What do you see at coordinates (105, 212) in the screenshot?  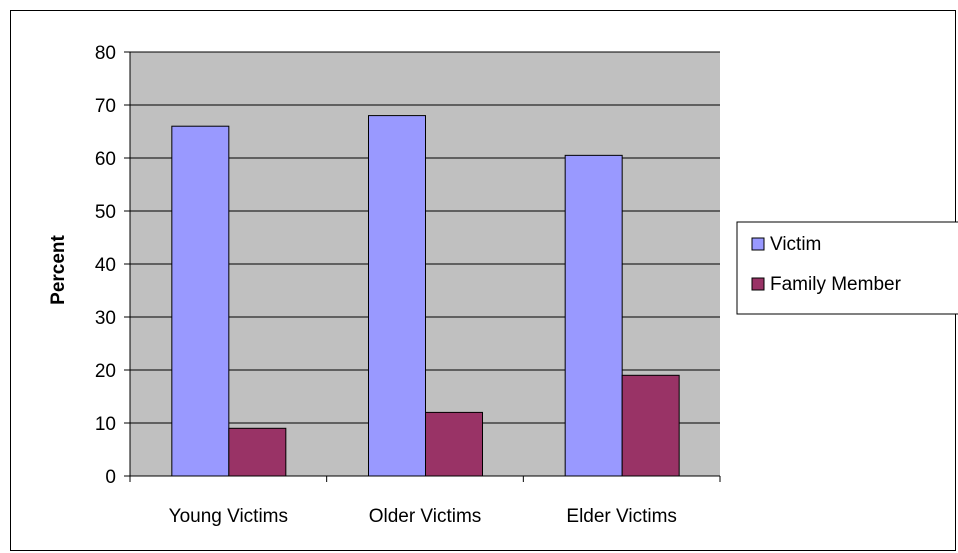 I see `y-tick-label: 50` at bounding box center [105, 212].